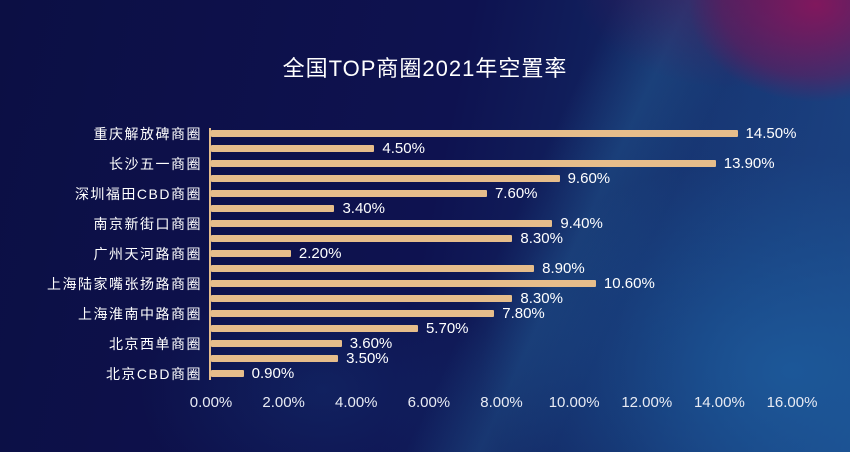  I want to click on value-label: 3.60%, so click(371, 343).